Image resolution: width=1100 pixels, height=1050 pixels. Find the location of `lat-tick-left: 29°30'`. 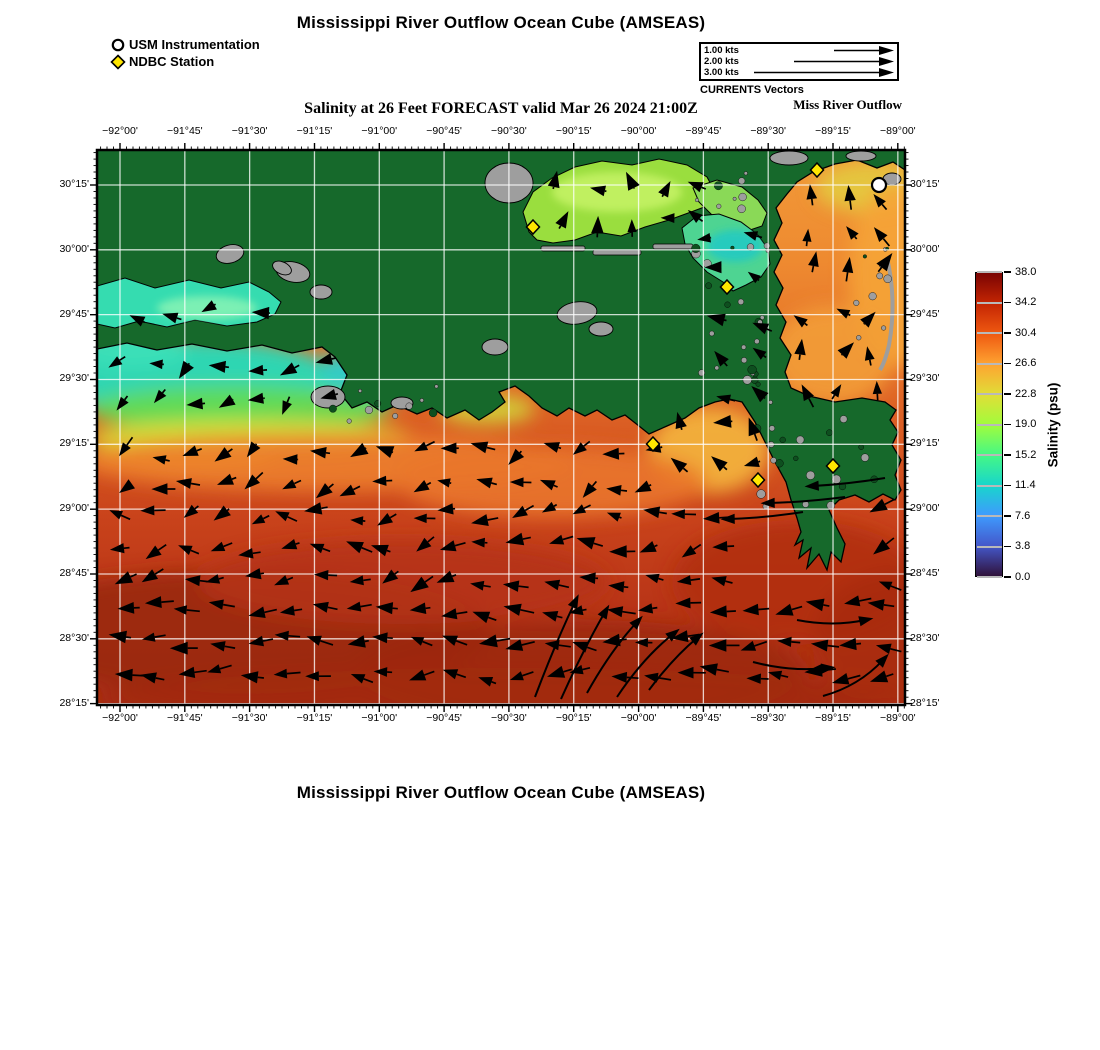

lat-tick-left: 29°30' is located at coordinates (74, 378).